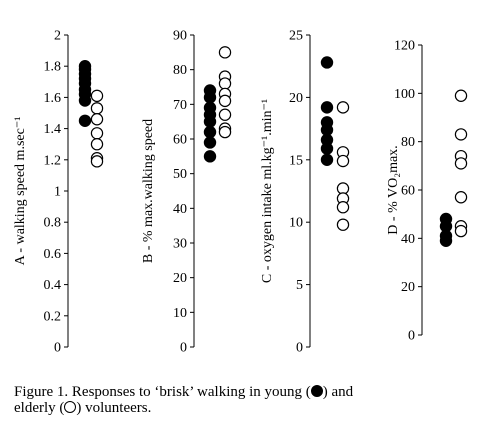 This screenshot has width=489, height=425. I want to click on young-legend-symbol, so click(316, 391).